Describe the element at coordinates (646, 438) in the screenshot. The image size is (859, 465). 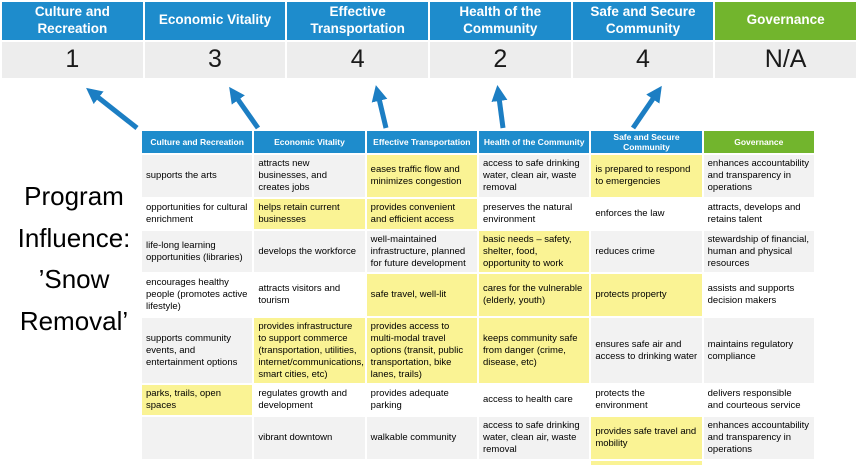
I see `matrix-cell: provides safe travel and mobility` at that location.